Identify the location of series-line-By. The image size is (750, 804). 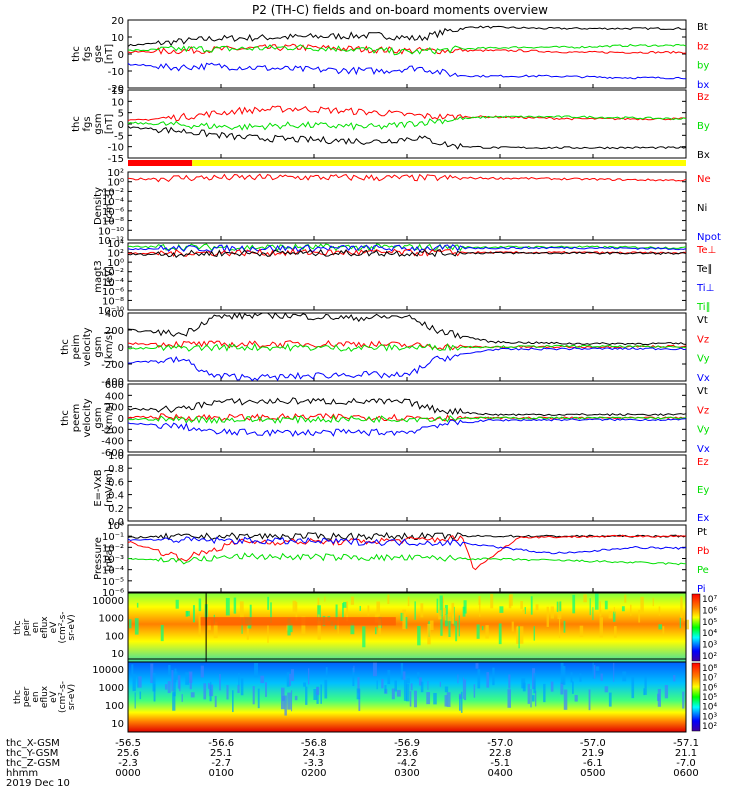
(407, 123).